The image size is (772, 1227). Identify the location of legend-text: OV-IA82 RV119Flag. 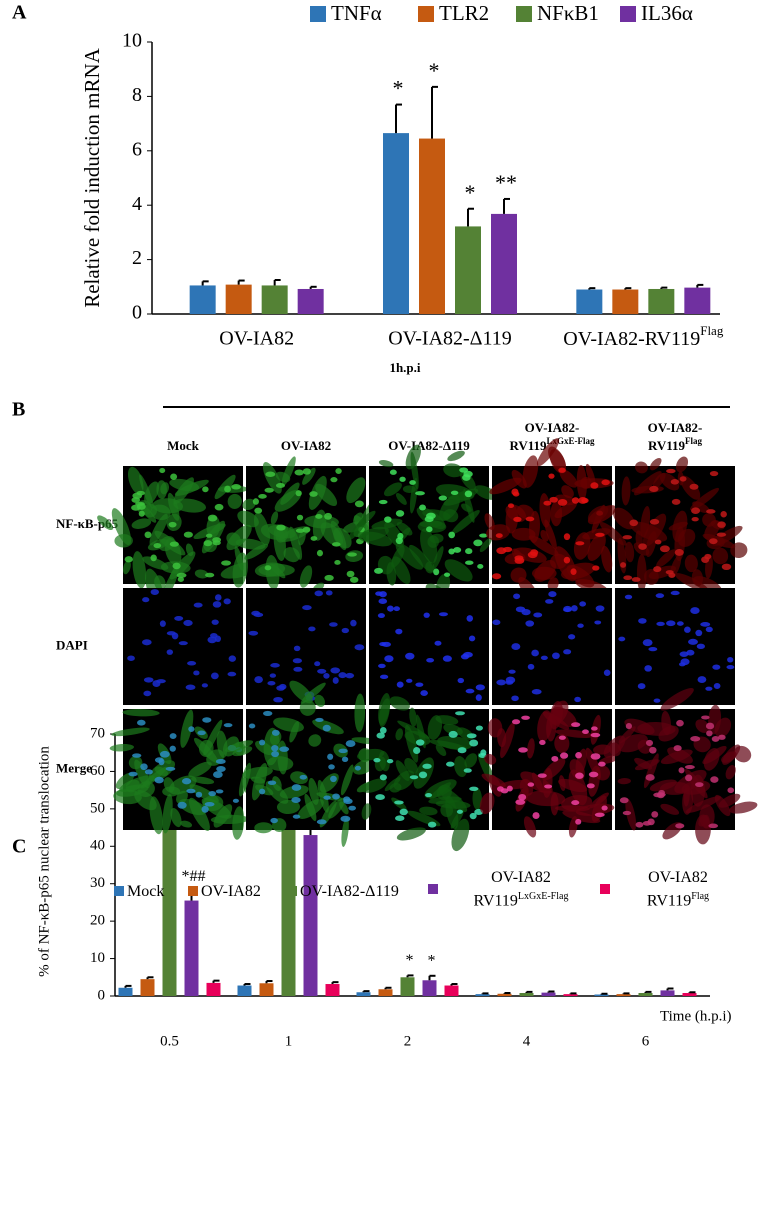
(678, 889).